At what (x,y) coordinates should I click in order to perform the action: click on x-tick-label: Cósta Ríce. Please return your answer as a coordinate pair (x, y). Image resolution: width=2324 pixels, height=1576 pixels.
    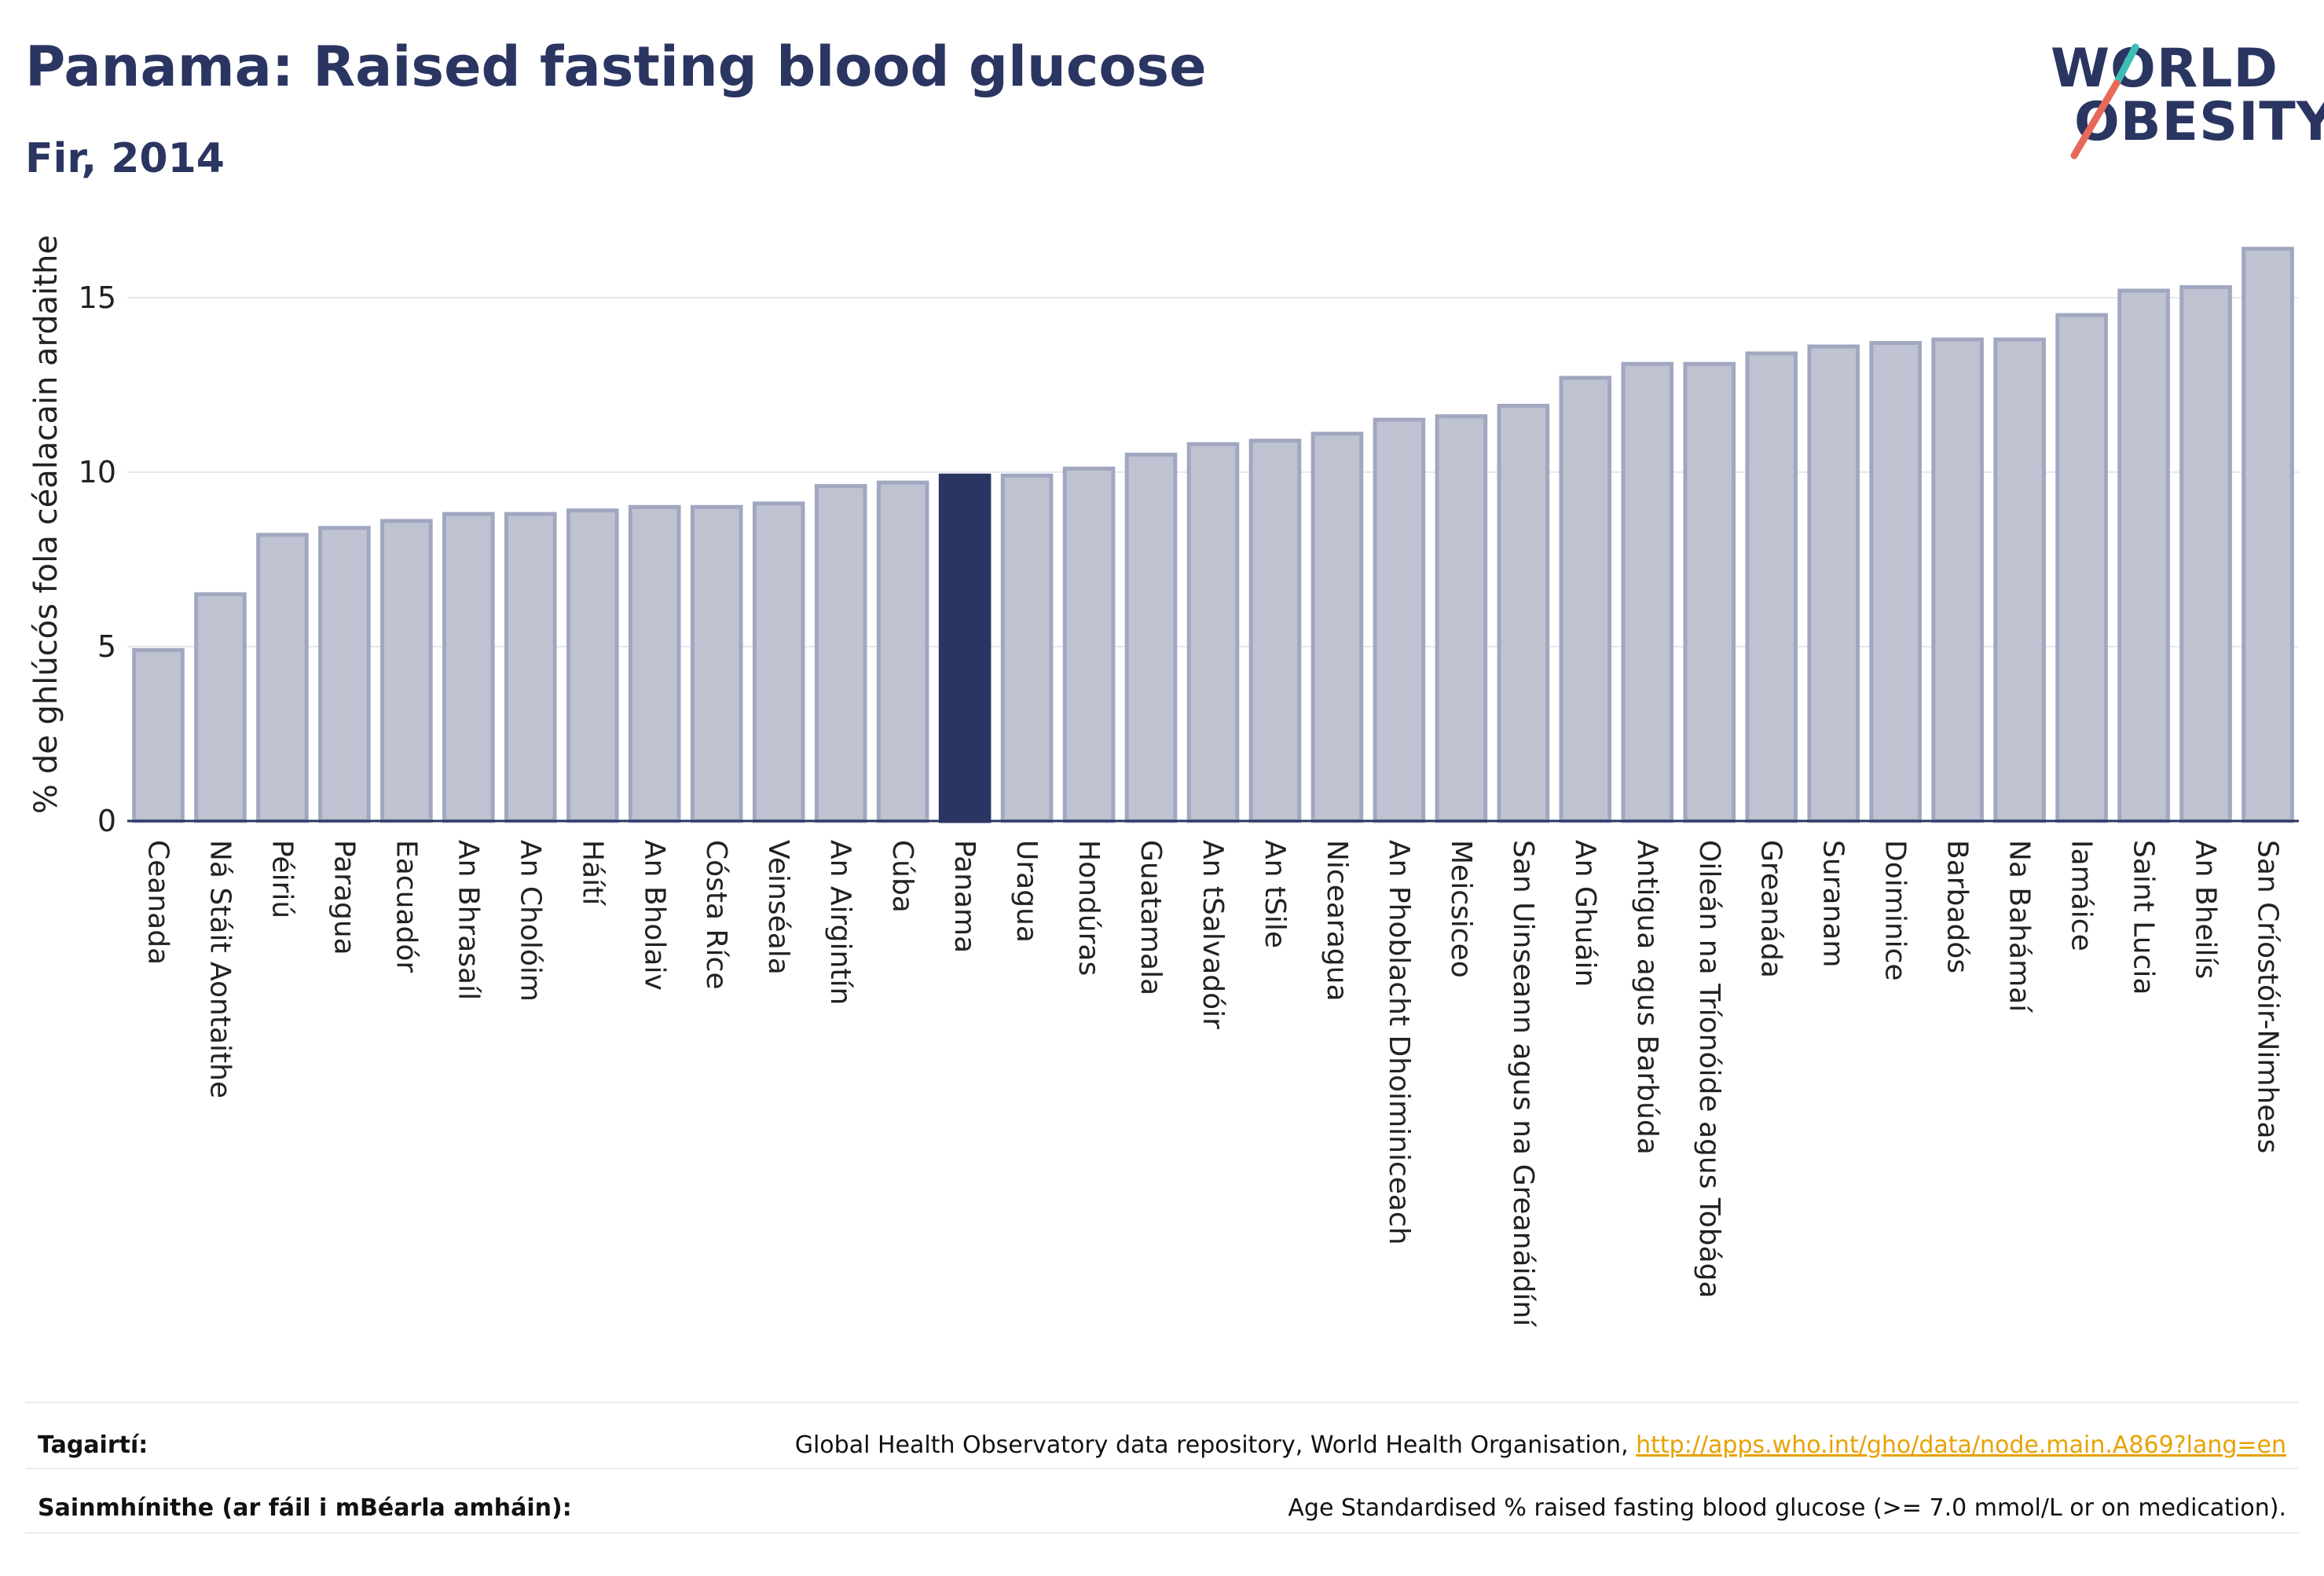
    Looking at the image, I should click on (716, 915).